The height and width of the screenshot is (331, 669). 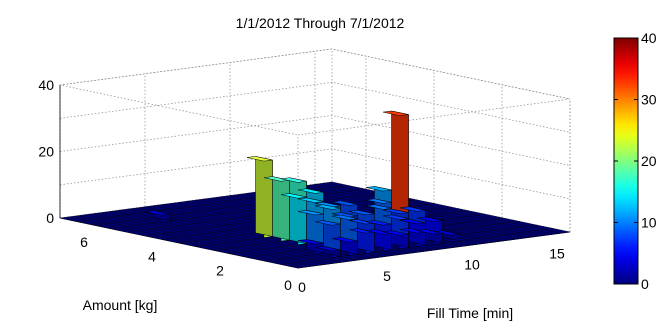 What do you see at coordinates (472, 265) in the screenshot?
I see `x-tick-label: 10` at bounding box center [472, 265].